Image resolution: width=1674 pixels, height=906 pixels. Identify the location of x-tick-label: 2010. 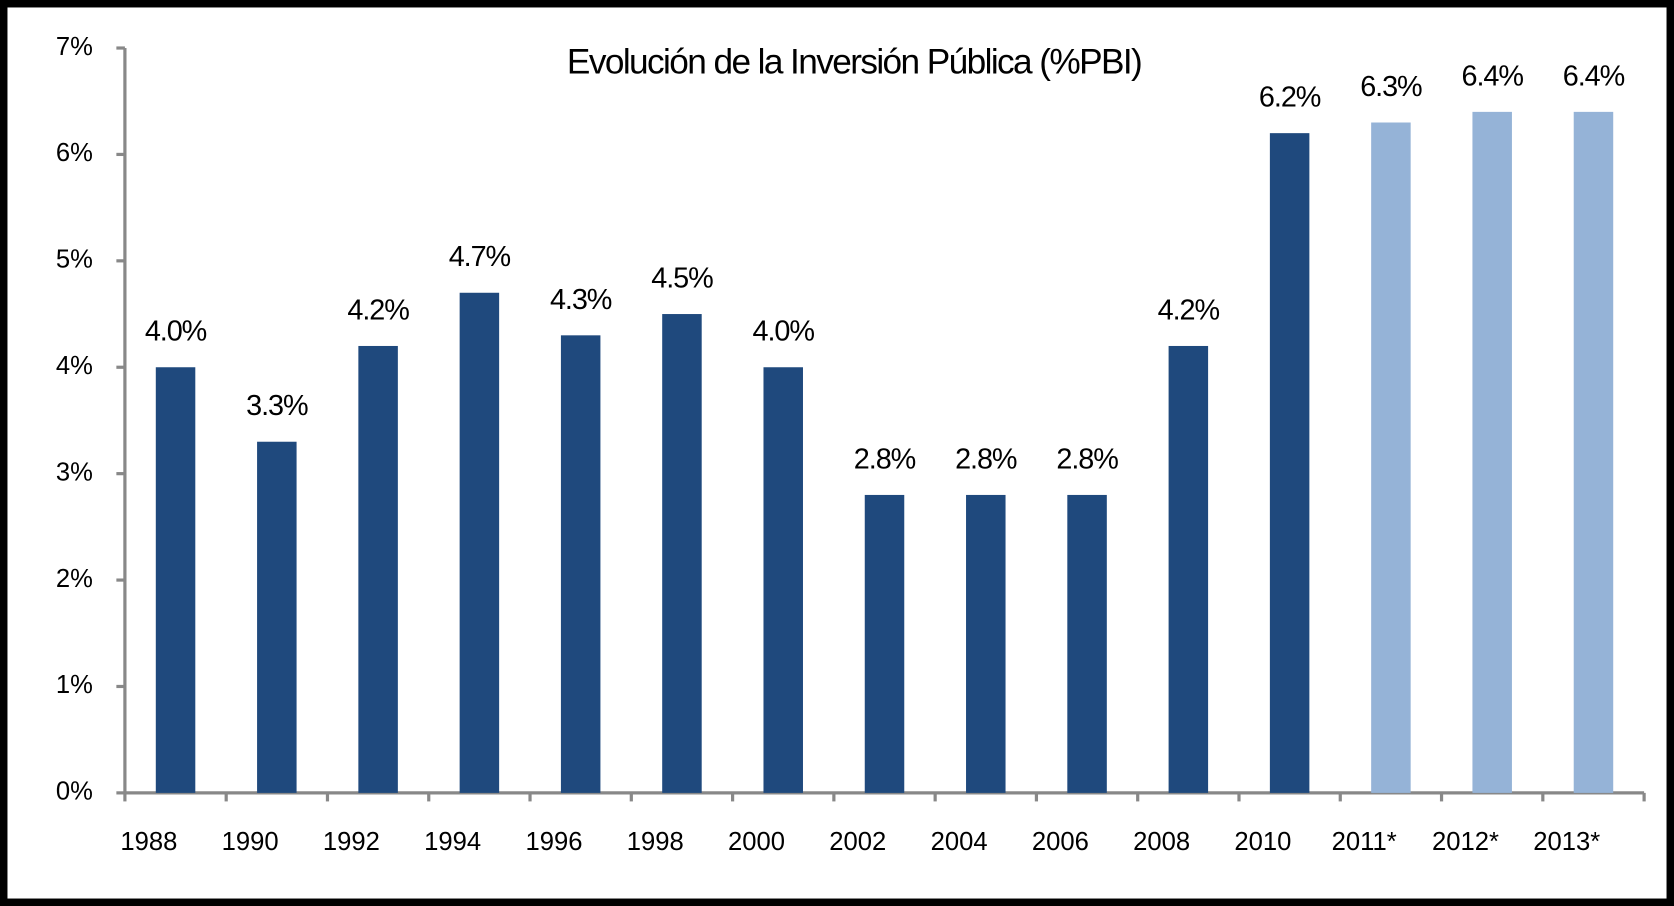
(1262, 842).